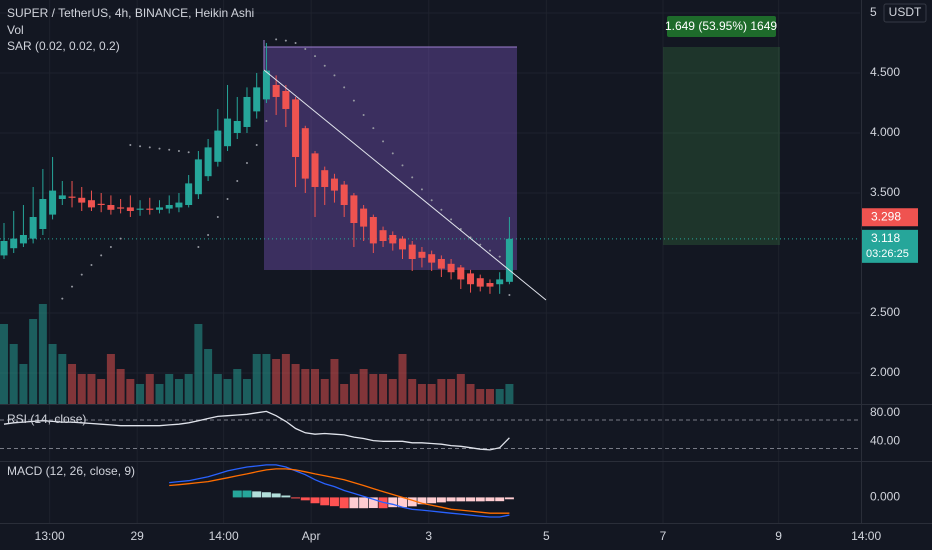 The height and width of the screenshot is (550, 932). What do you see at coordinates (721, 26) in the screenshot?
I see `position-label-box` at bounding box center [721, 26].